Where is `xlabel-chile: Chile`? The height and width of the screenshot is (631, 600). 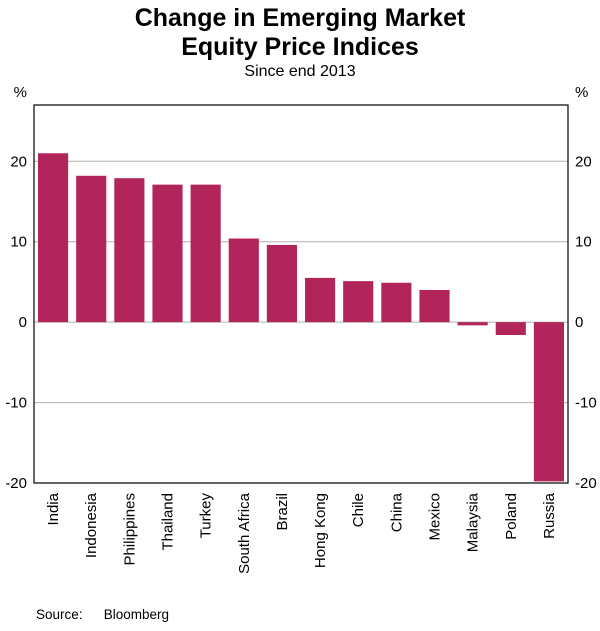 xlabel-chile: Chile is located at coordinates (358, 510).